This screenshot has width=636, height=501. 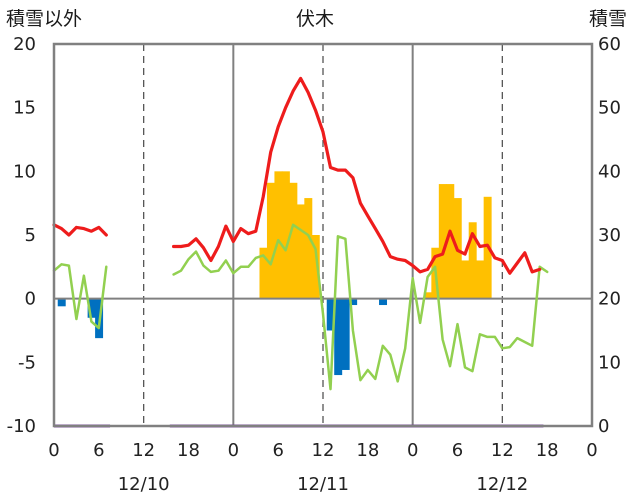 What do you see at coordinates (609, 44) in the screenshot?
I see `right-tick-label: 60` at bounding box center [609, 44].